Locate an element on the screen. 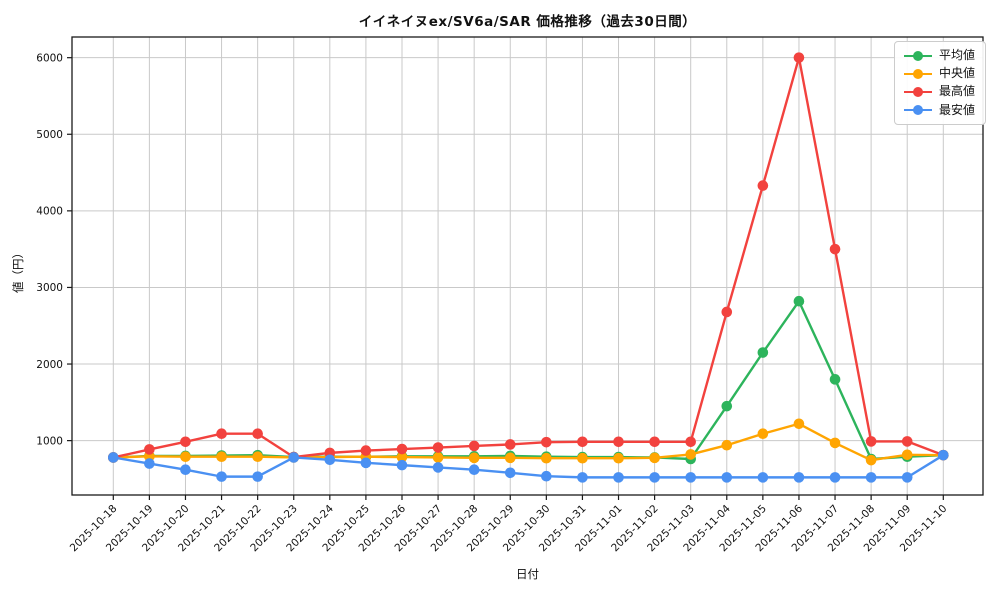  legend-label-average: 平均値 is located at coordinates (956, 55).